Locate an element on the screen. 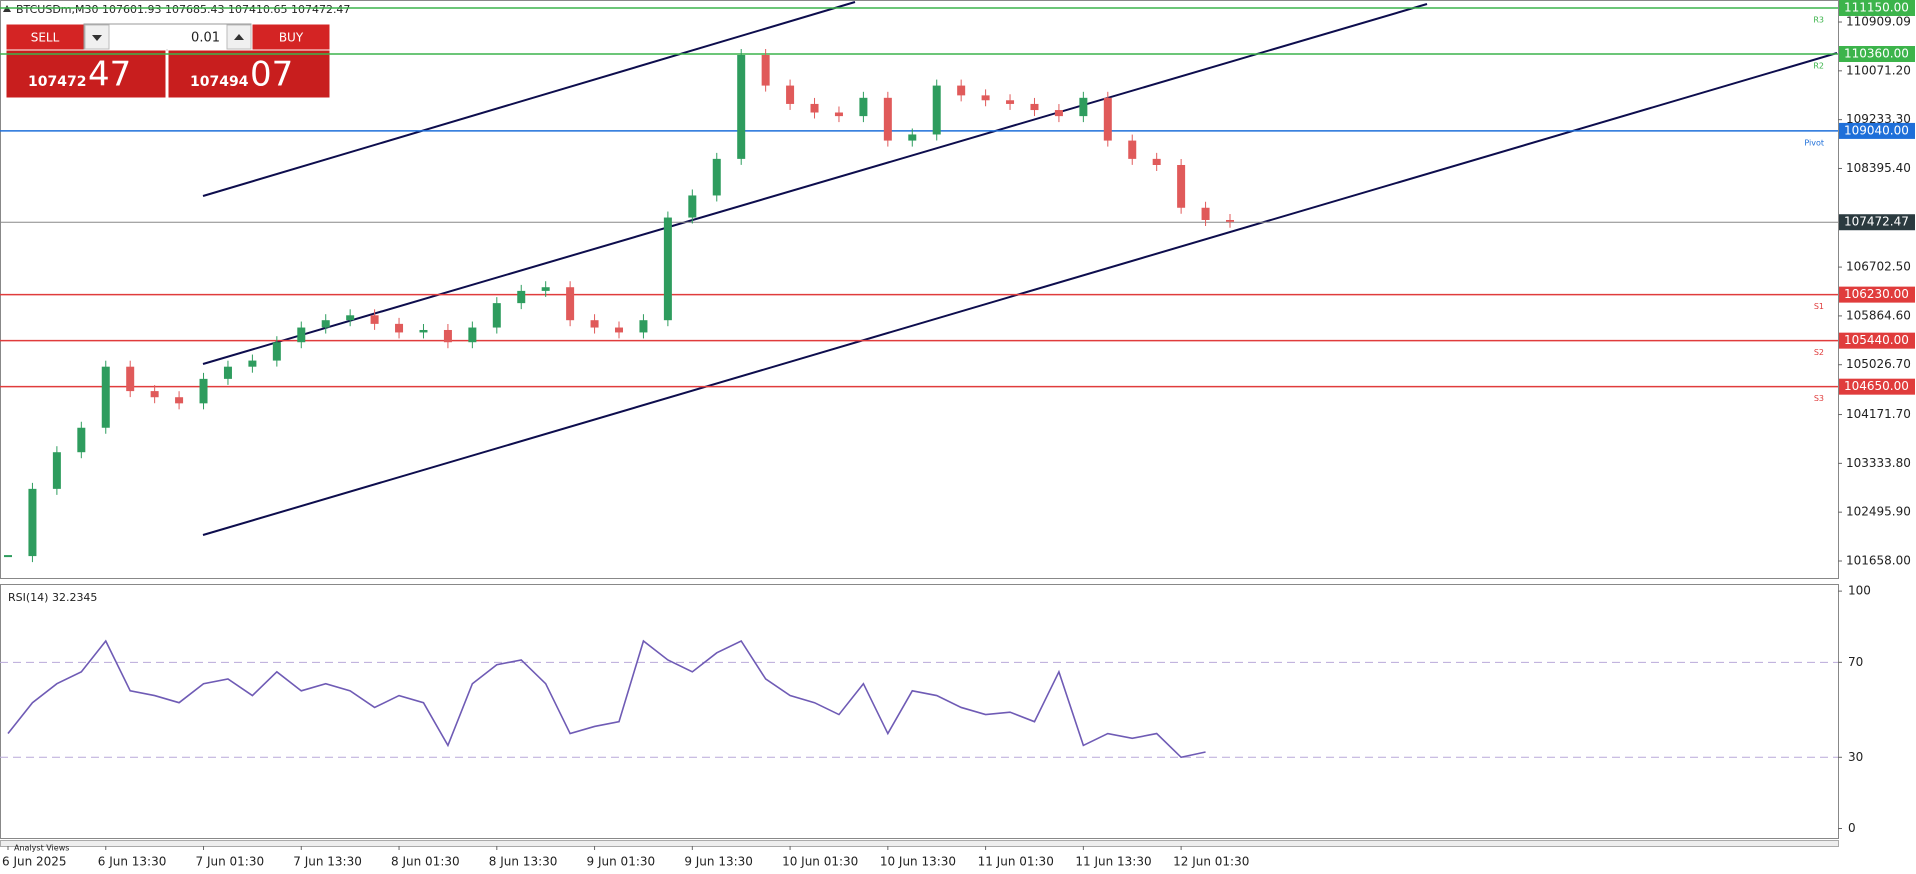 The image size is (1916, 874). level-name: S2 is located at coordinates (1819, 352).